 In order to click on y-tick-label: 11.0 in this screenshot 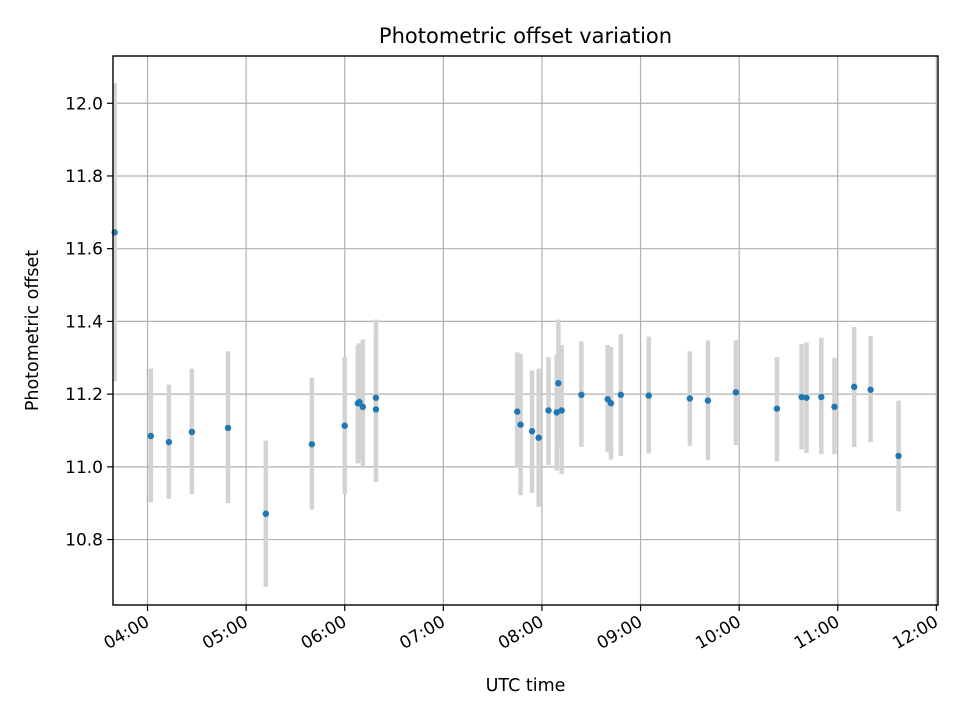, I will do `click(84, 468)`.